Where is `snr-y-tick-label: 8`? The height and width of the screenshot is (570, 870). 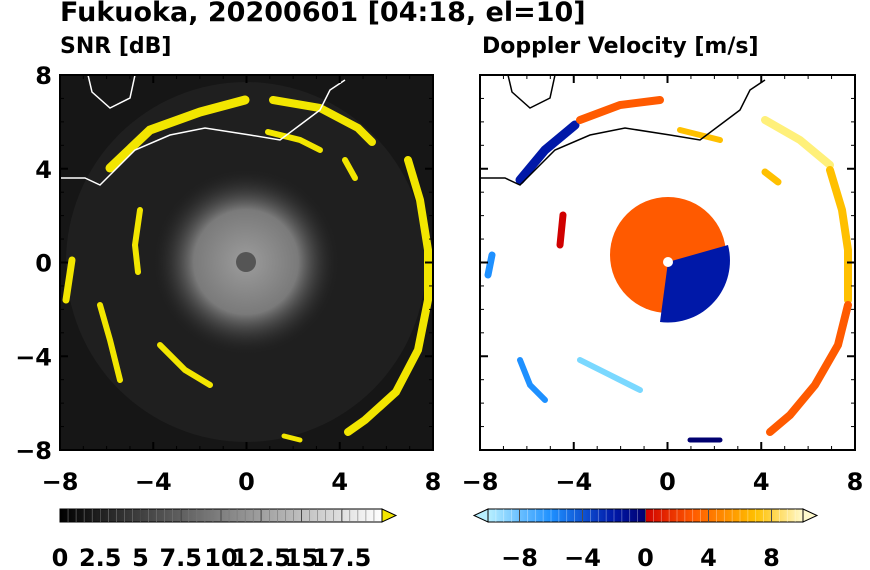
snr-y-tick-label: 8 is located at coordinates (43, 76).